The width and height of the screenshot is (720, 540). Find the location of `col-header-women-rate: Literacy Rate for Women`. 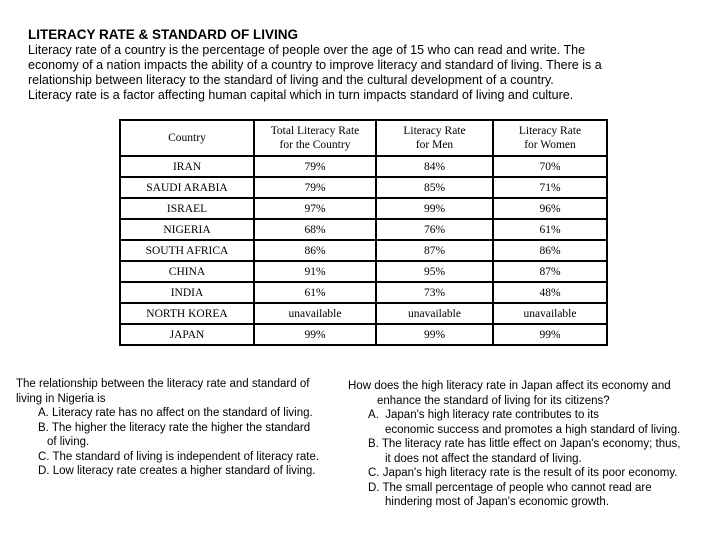

col-header-women-rate: Literacy Rate for Women is located at coordinates (550, 138).